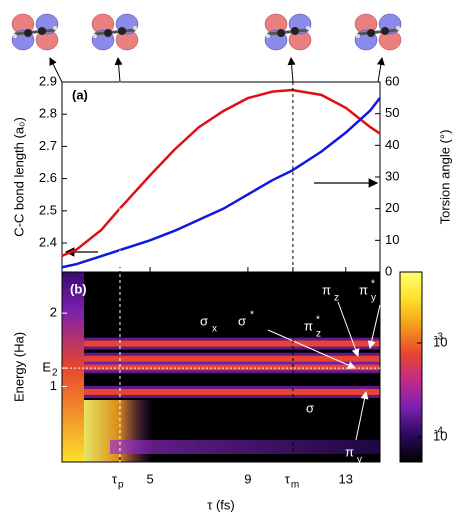 The image size is (466, 527). What do you see at coordinates (149, 478) in the screenshot?
I see `x-tick-label: 5` at bounding box center [149, 478].